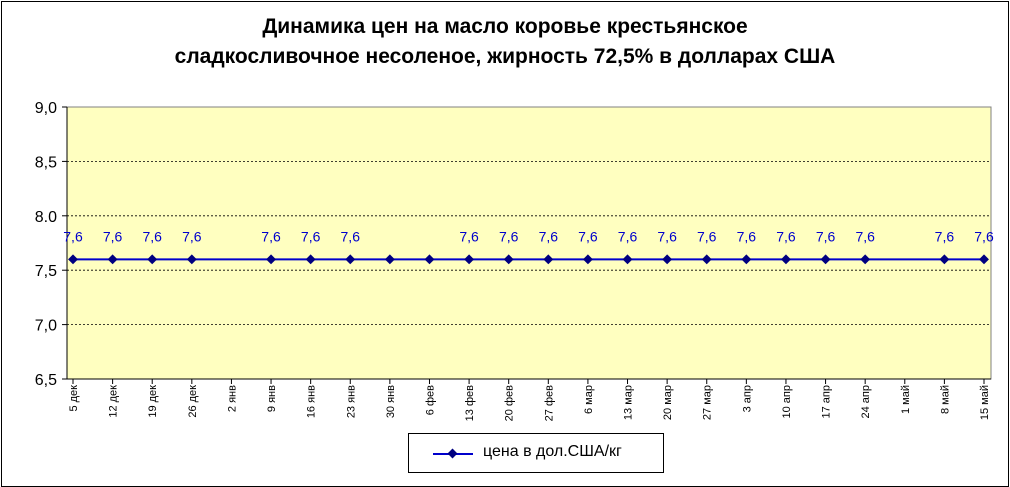  Describe the element at coordinates (985, 402) in the screenshot. I see `x-tick-label: 15 май` at that location.